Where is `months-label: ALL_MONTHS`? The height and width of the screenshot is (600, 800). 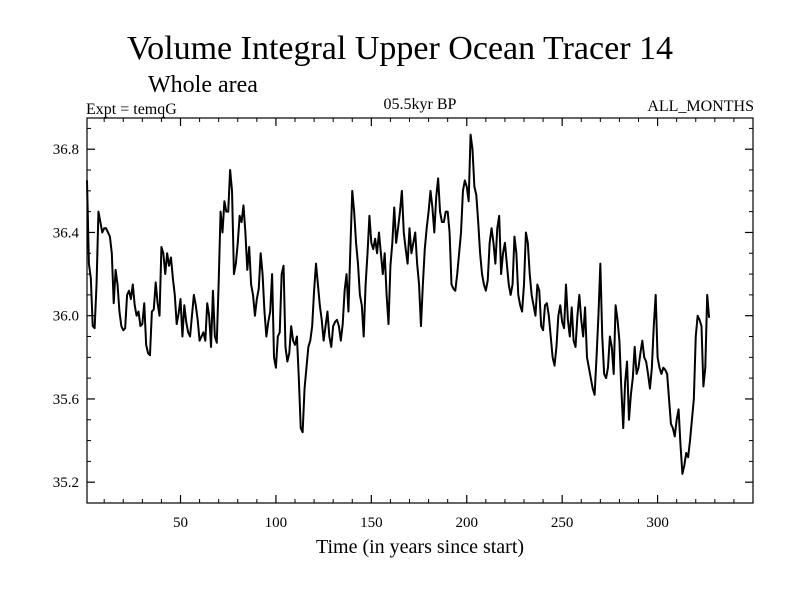 months-label: ALL_MONTHS is located at coordinates (700, 106).